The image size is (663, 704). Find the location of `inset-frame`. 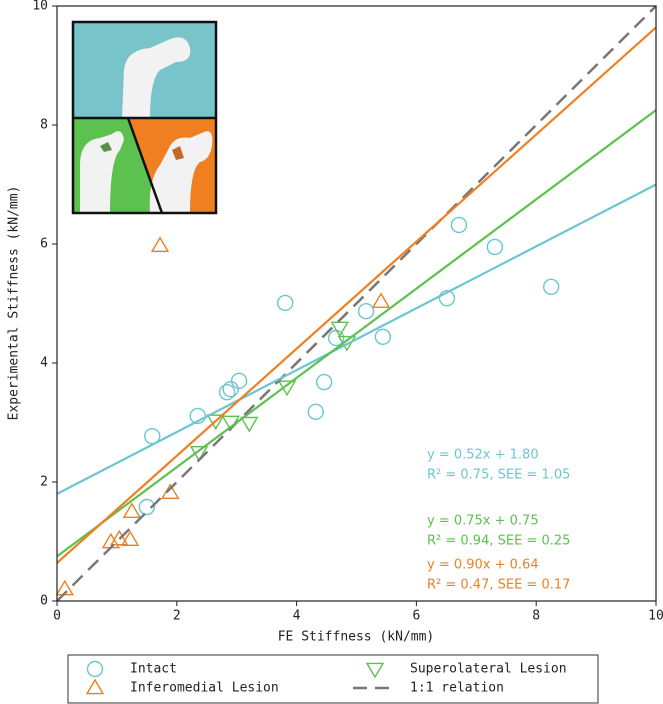

inset-frame is located at coordinates (144, 117).